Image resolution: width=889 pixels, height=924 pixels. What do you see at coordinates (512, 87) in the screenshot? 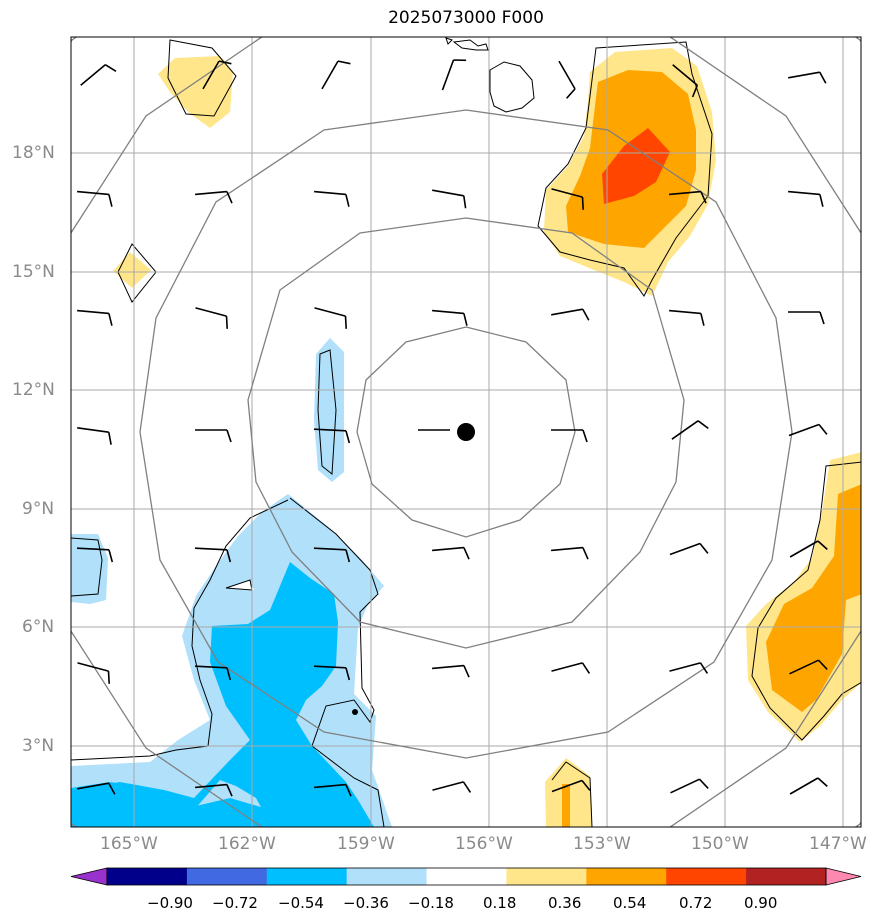
I see `hawaii-big-island` at bounding box center [512, 87].